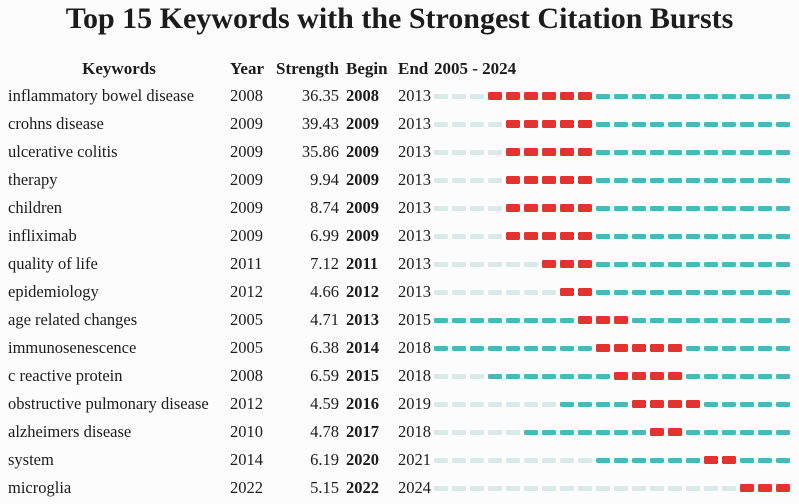 Image resolution: width=799 pixels, height=504 pixels. I want to click on begin-cell: 2009, so click(362, 123).